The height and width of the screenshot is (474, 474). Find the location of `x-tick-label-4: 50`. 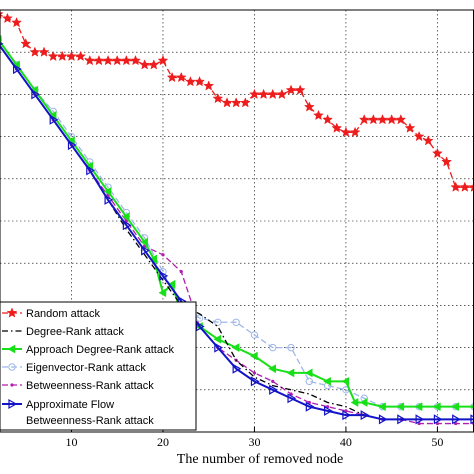

x-tick-label-4: 50 is located at coordinates (437, 442).